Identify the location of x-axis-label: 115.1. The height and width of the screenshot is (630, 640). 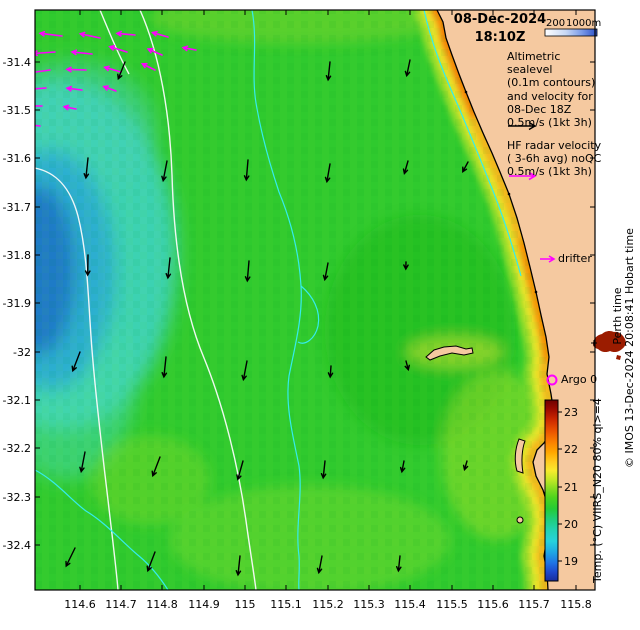
(286, 604).